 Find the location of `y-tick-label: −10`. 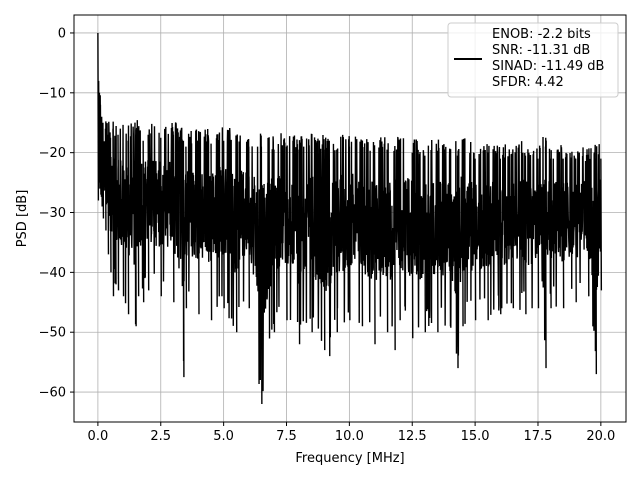

y-tick-label: −10 is located at coordinates (52, 93).